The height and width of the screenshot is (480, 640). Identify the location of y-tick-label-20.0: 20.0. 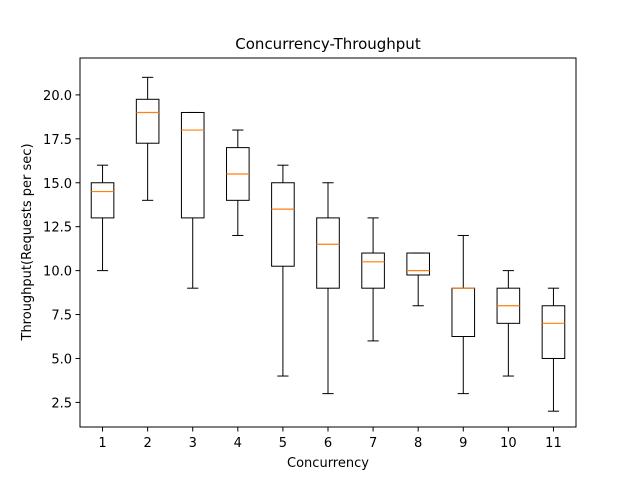
(57, 96).